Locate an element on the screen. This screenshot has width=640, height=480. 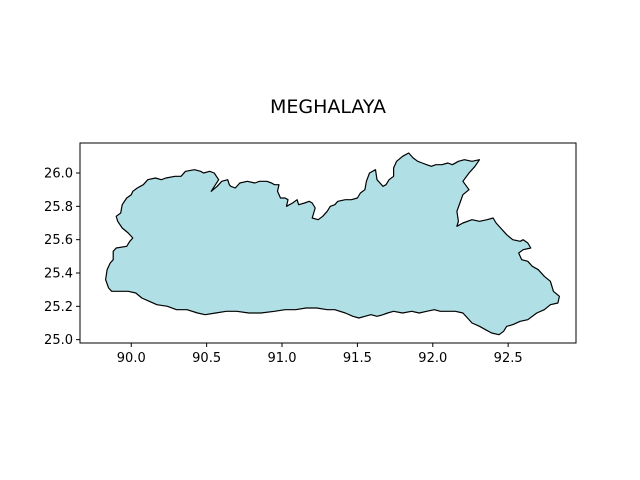
y-tick-label: 25.0 is located at coordinates (58, 340).